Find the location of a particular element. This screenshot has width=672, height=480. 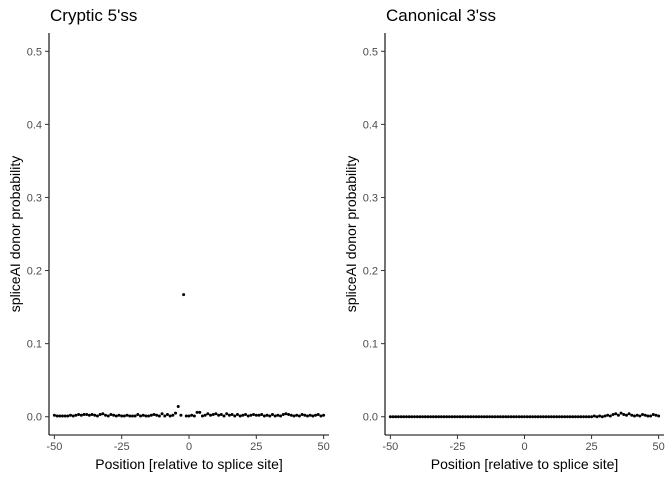

y-tick-label: 0.5 is located at coordinates (370, 52).